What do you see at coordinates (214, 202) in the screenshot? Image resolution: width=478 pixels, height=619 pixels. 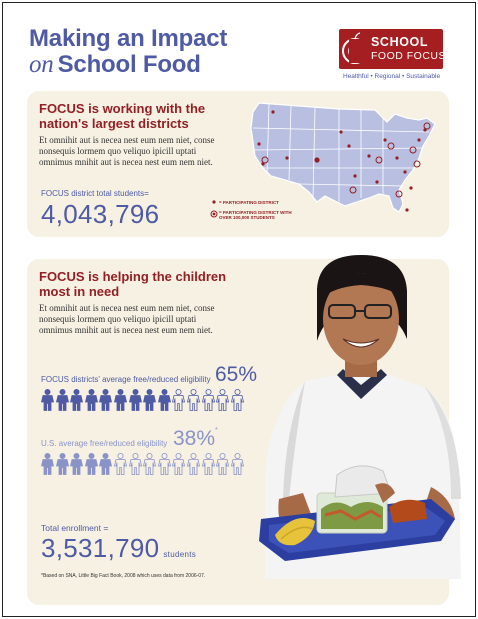 I see `legend-dot-icon` at bounding box center [214, 202].